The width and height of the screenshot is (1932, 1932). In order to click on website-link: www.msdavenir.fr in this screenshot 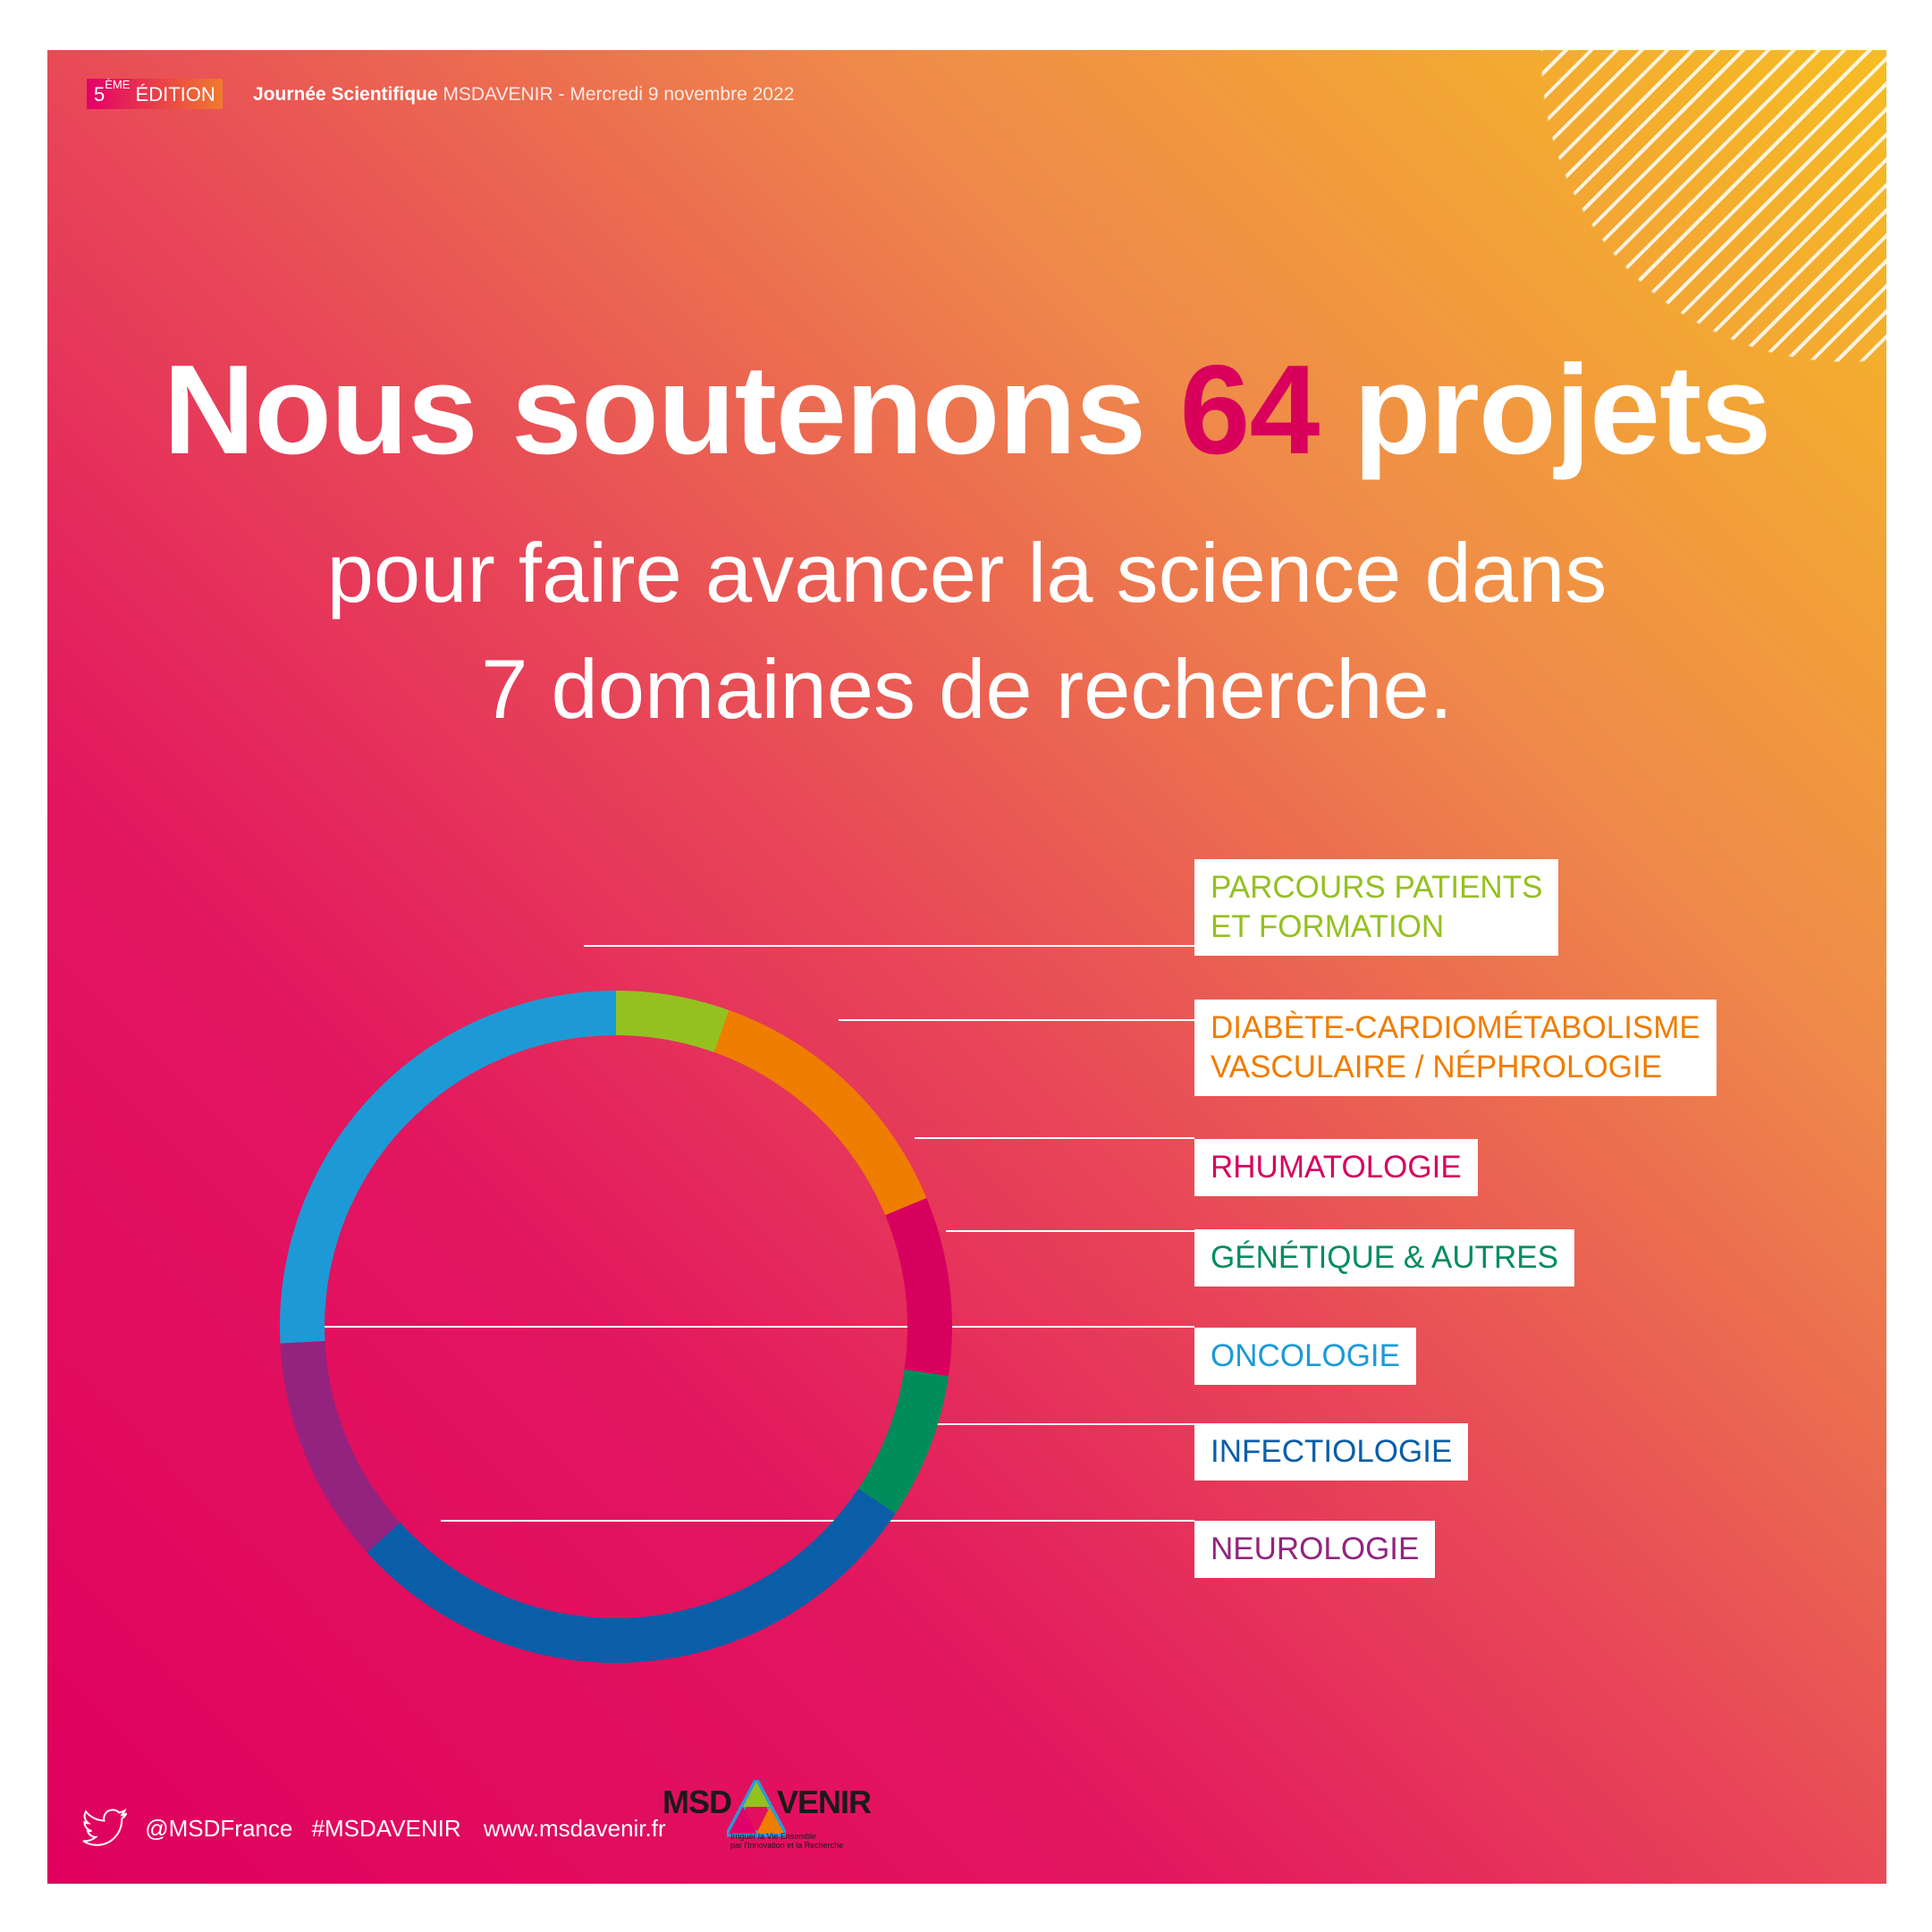, I will do `click(574, 1829)`.